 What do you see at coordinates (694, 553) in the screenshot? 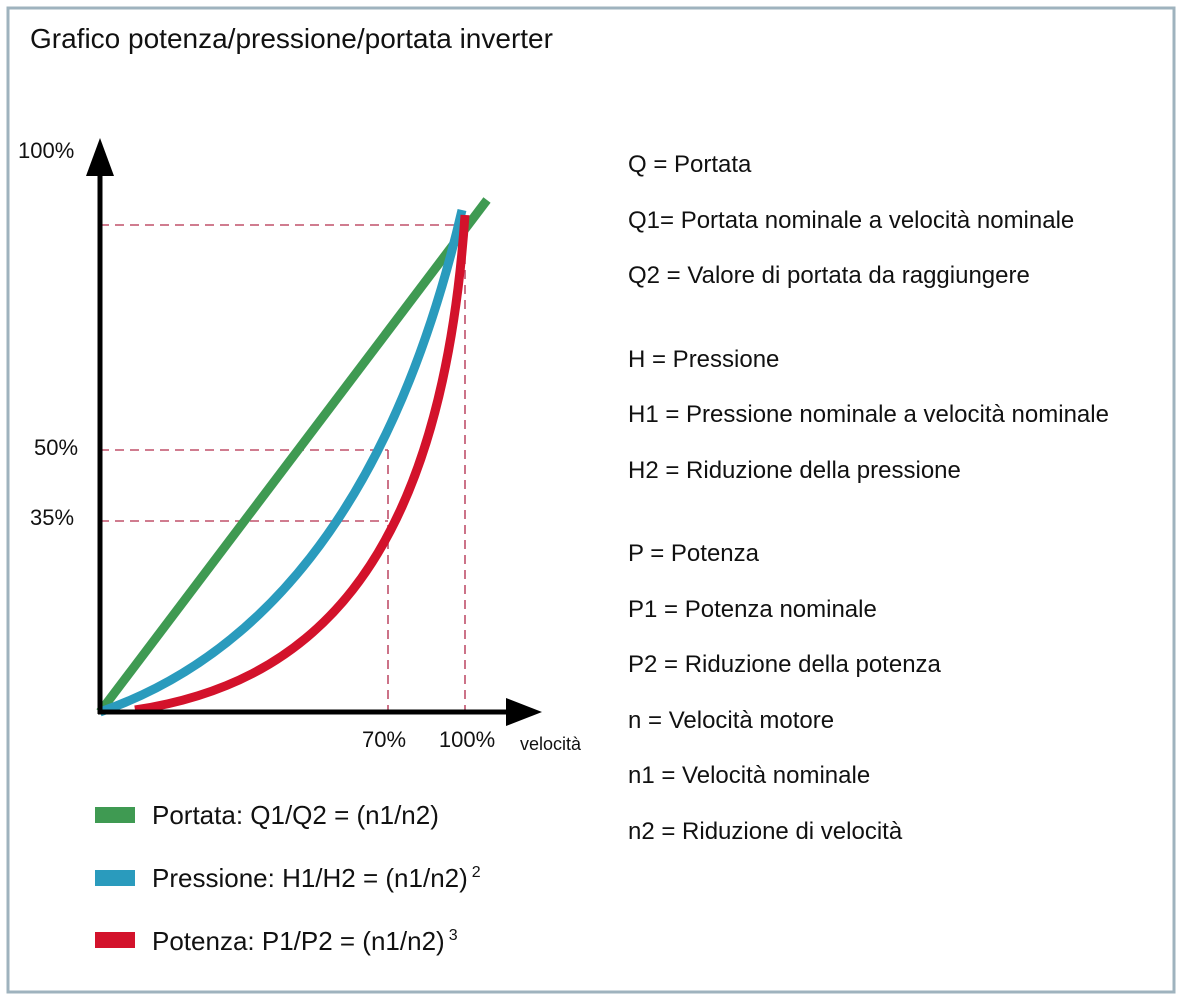
I see `definition: P = Potenza` at bounding box center [694, 553].